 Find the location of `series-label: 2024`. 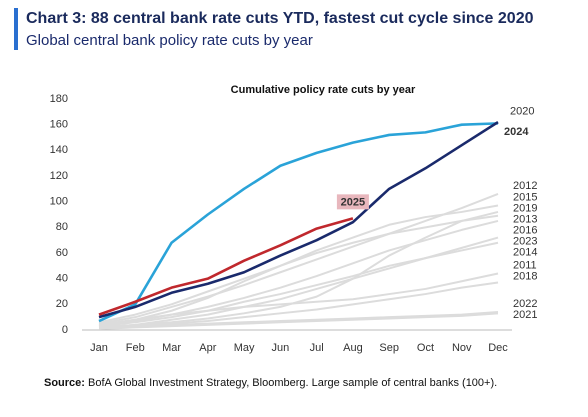

series-label: 2024 is located at coordinates (516, 132).